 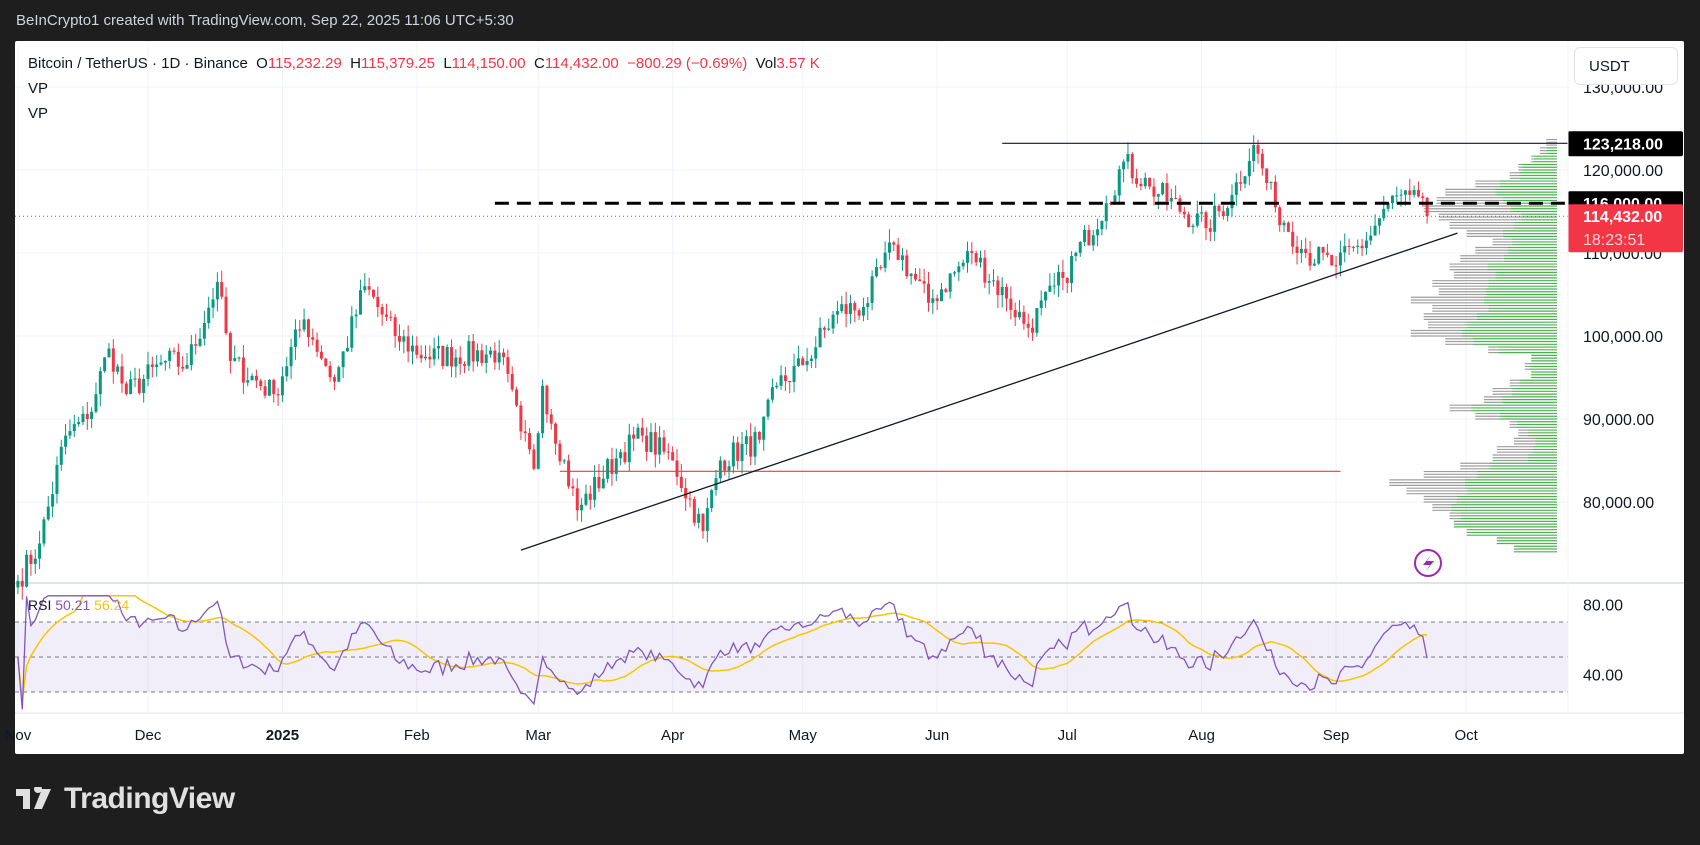 I want to click on currency-button: USDT, so click(x=1626, y=66).